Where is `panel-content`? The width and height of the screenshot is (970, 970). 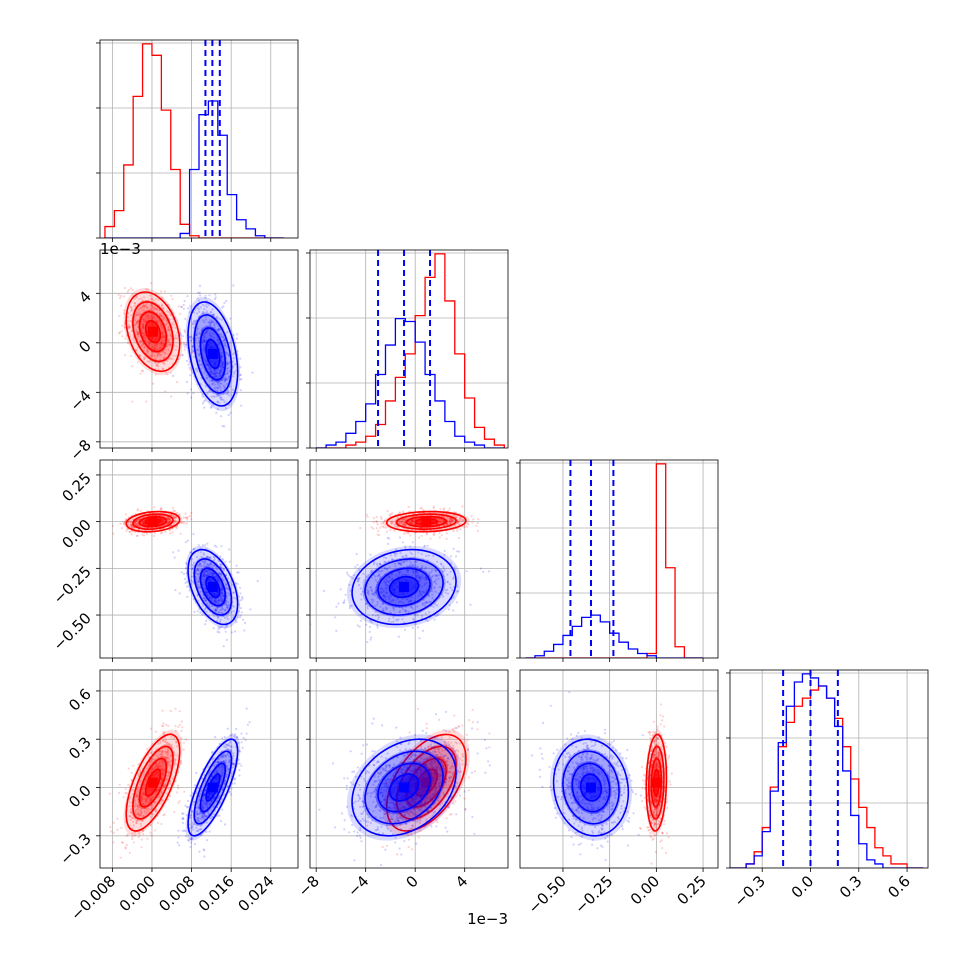
panel-content is located at coordinates (177, 355).